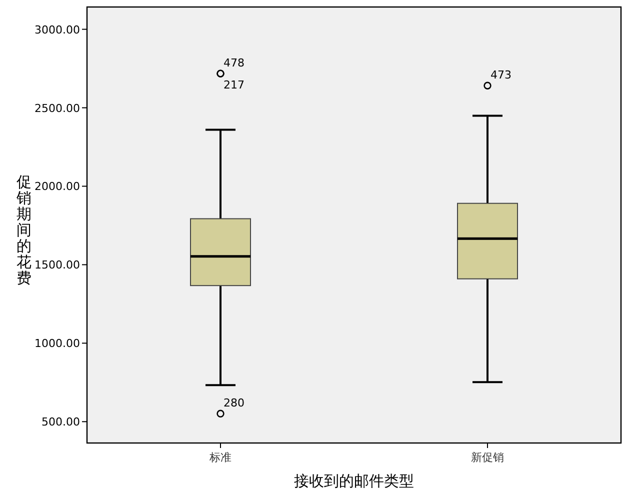 Image resolution: width=629 pixels, height=504 pixels. Describe the element at coordinates (61, 422) in the screenshot. I see `y-tick-label: 500.00` at that location.